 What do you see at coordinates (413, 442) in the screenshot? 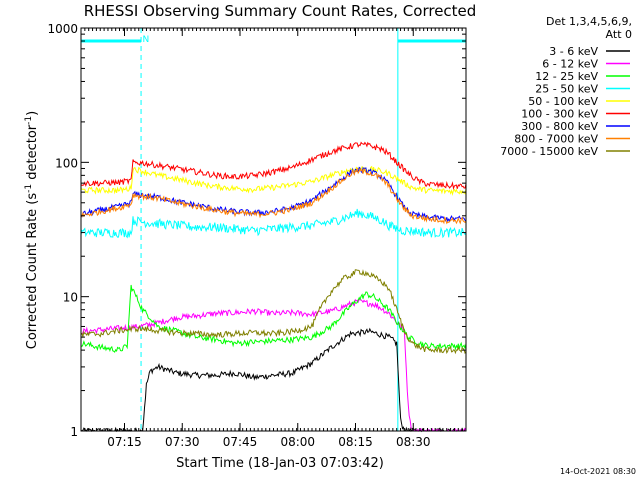
I see `x-tick-label: 08:30` at bounding box center [413, 442].